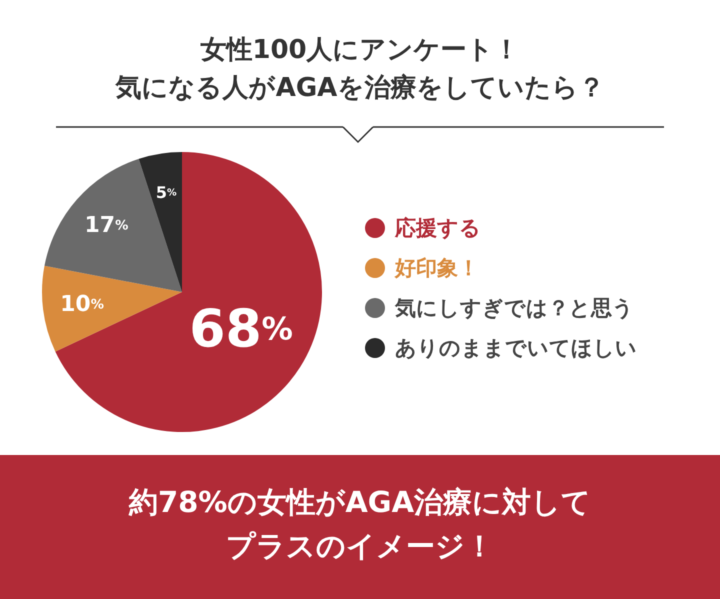  Describe the element at coordinates (360, 502) in the screenshot. I see `text: 約78%の女性がAGA治療に対して` at that location.